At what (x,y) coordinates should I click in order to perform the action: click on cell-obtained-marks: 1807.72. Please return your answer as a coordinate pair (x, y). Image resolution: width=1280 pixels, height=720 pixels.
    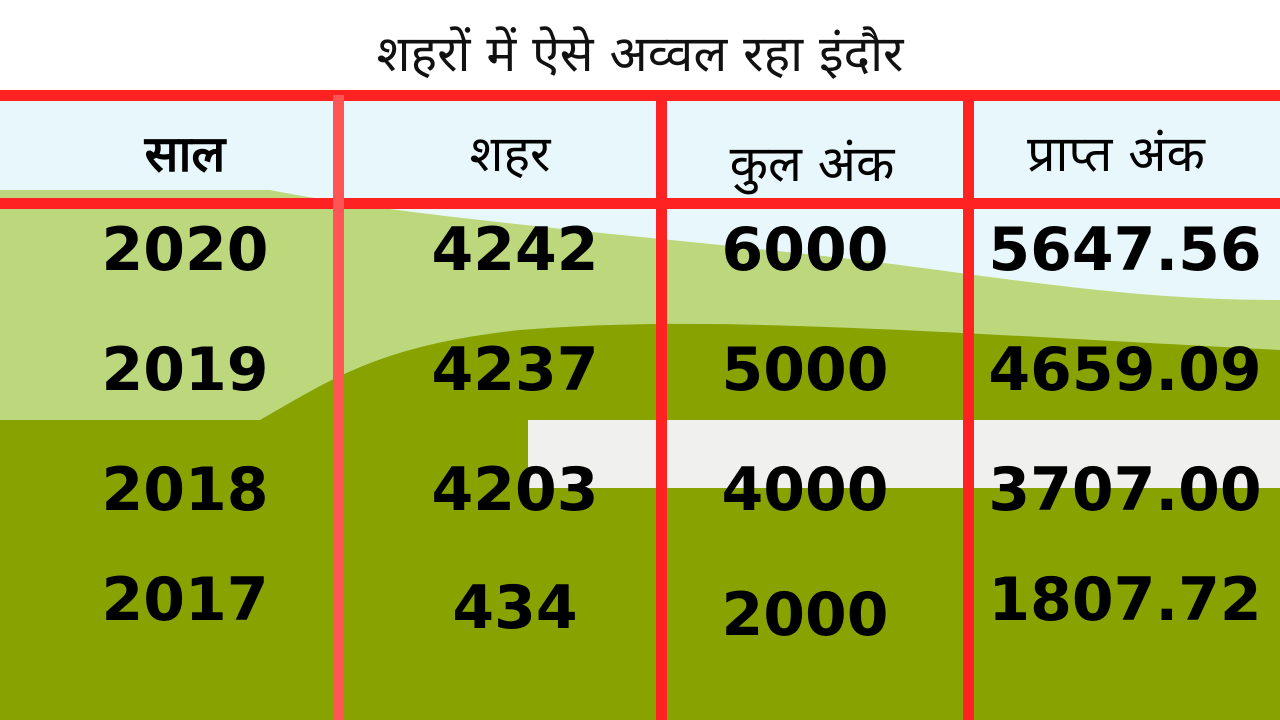
    Looking at the image, I should click on (1125, 600).